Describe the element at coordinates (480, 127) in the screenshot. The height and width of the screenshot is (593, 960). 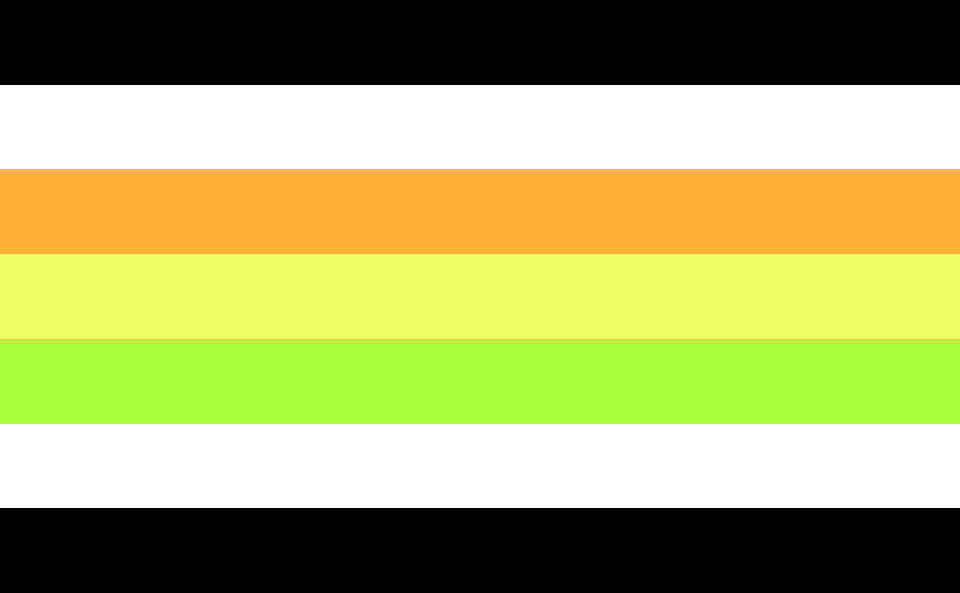
I see `stripe-white-top` at that location.